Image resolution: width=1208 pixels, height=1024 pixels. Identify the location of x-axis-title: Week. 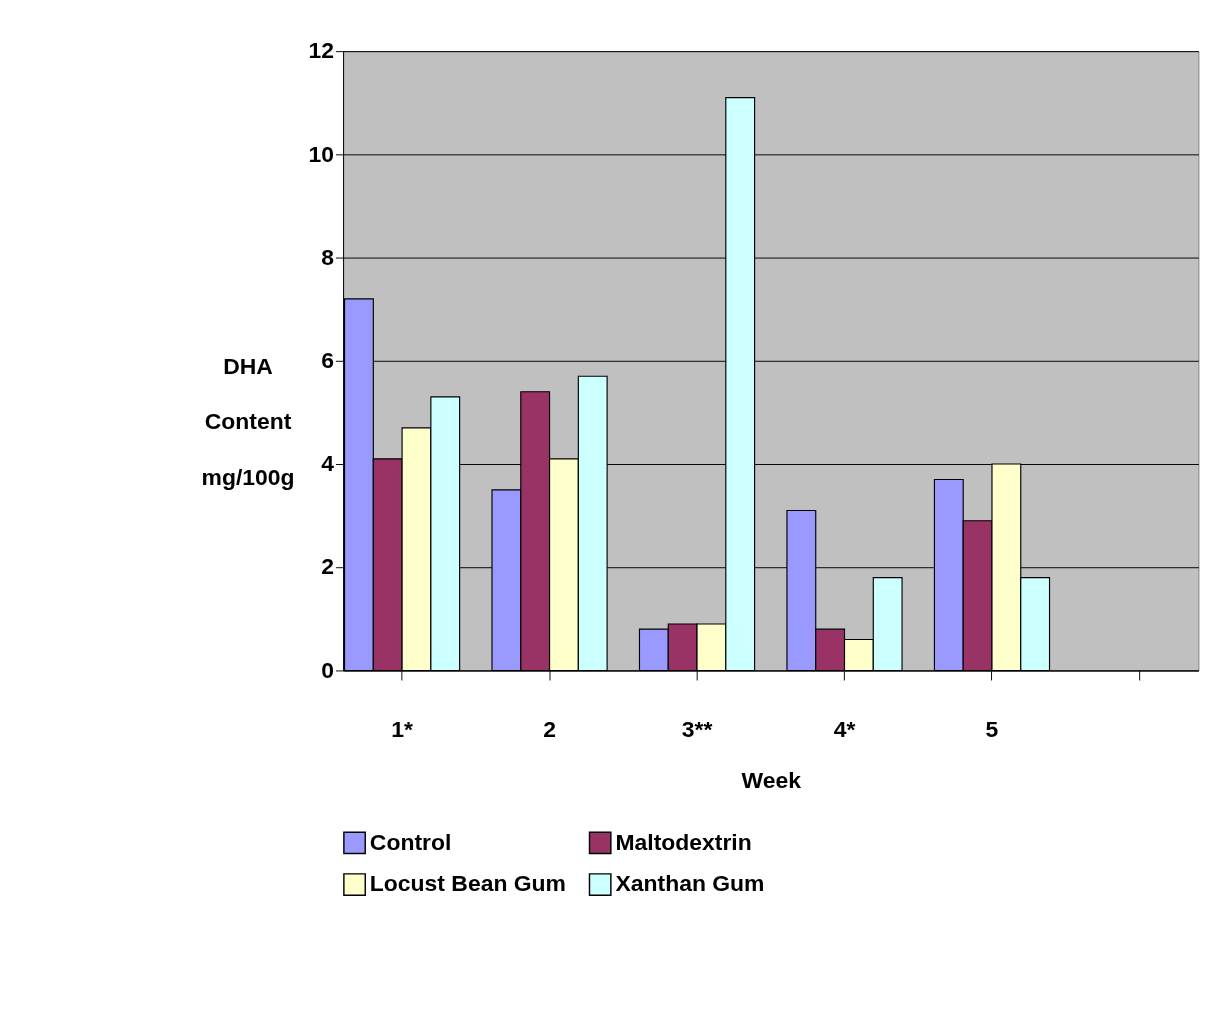
(771, 780).